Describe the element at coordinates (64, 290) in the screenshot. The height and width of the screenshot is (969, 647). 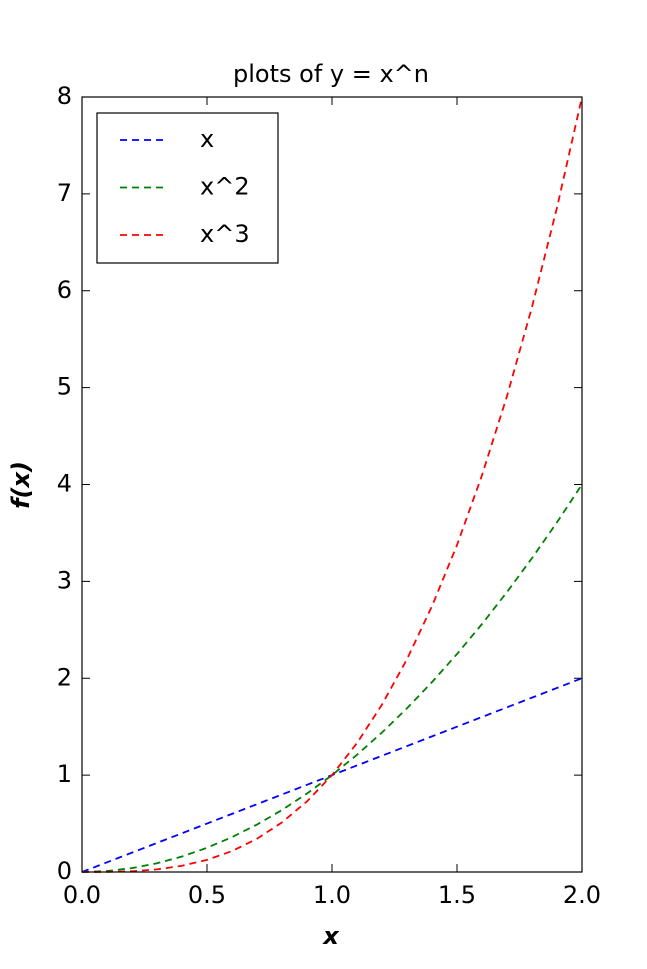
I see `y-tick-label: 6` at that location.